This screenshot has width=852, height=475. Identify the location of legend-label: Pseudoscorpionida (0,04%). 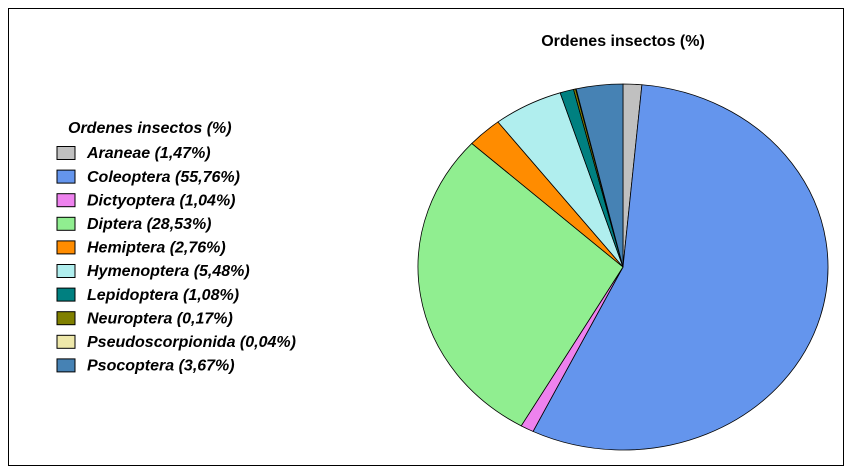
(191, 342).